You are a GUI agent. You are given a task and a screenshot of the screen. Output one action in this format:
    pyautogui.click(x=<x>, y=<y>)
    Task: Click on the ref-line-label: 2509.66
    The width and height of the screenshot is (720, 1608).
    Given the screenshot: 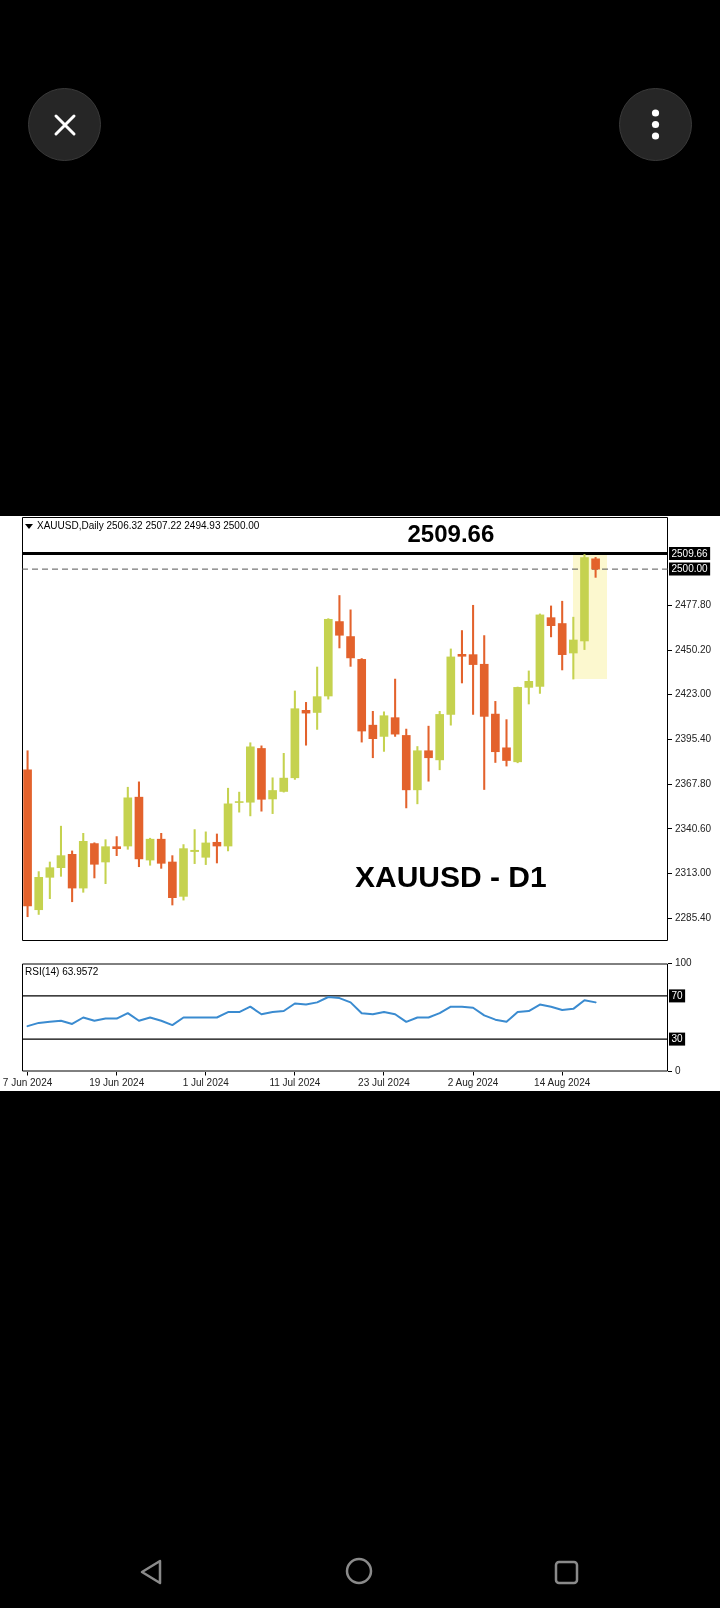 What is the action you would take?
    pyautogui.click(x=690, y=553)
    